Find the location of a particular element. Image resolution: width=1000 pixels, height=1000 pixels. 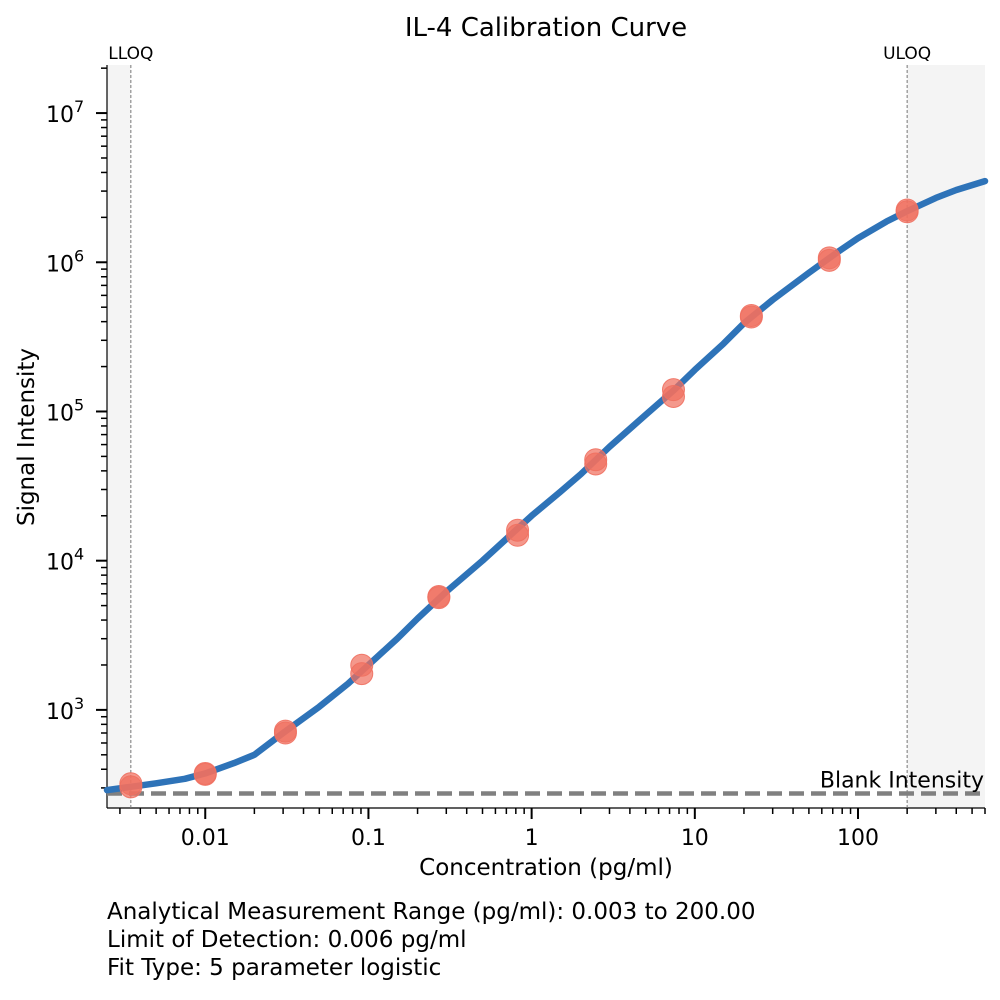

x-tick-label: 10 is located at coordinates (695, 838).